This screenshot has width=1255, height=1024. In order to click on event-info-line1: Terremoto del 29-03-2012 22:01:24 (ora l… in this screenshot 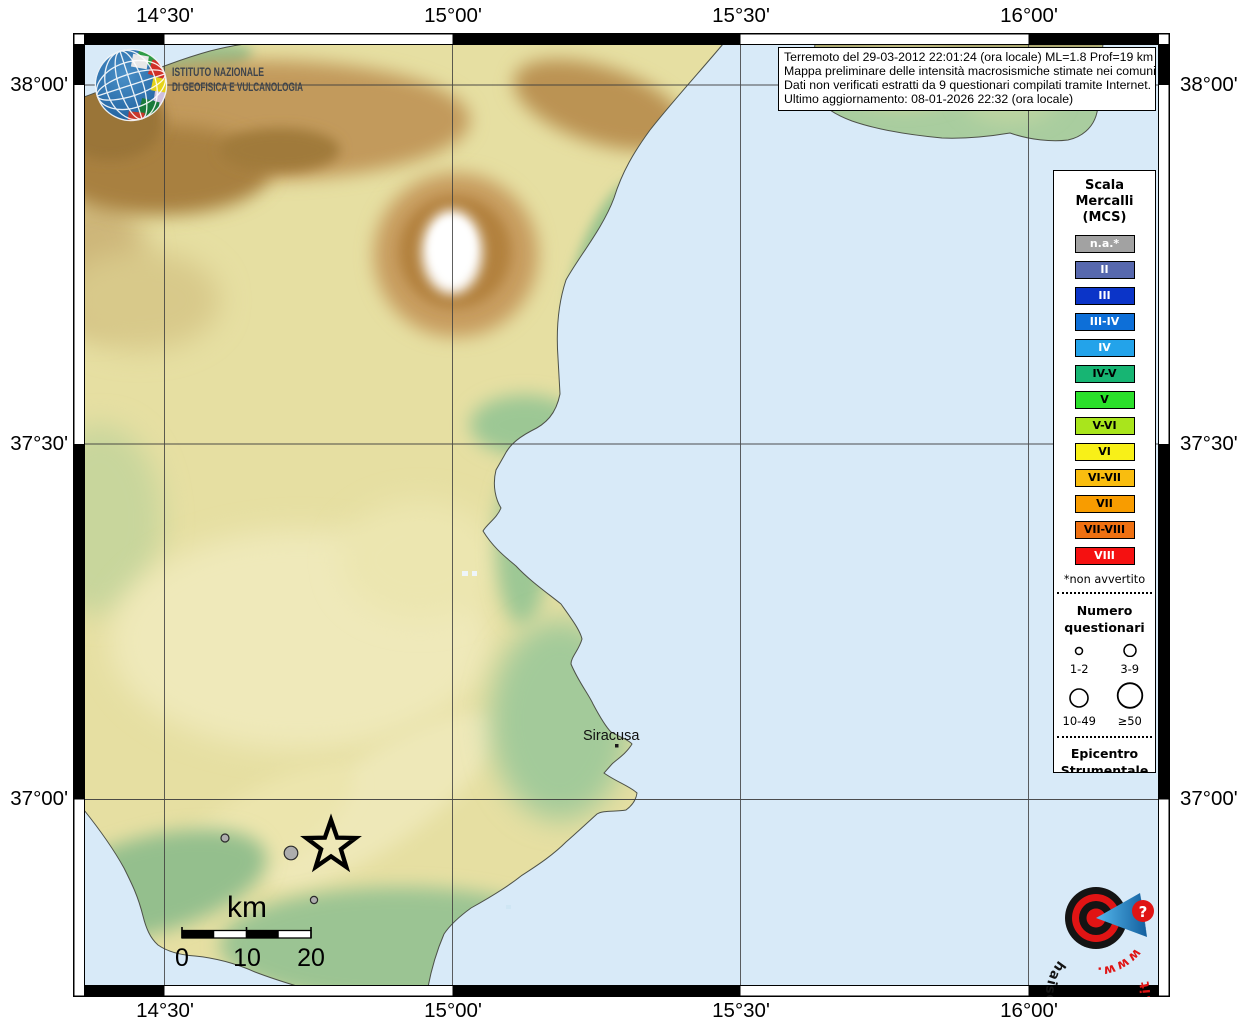, I will do `click(969, 57)`.